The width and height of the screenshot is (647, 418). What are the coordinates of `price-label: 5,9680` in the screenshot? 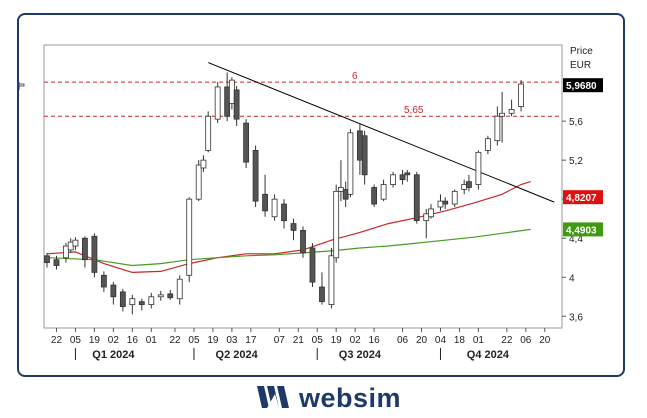 It's located at (581, 86).